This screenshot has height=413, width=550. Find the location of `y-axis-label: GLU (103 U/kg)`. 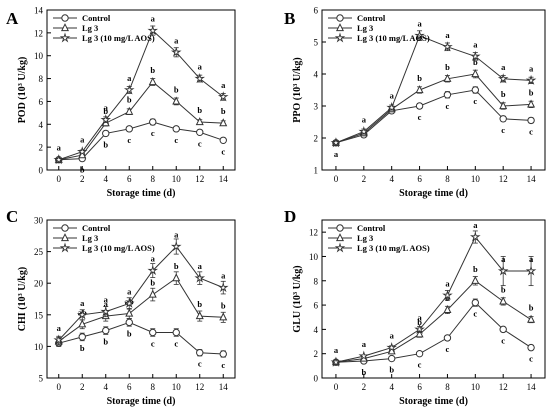

y-axis-label: GLU (103 U/kg) is located at coordinates (298, 298).